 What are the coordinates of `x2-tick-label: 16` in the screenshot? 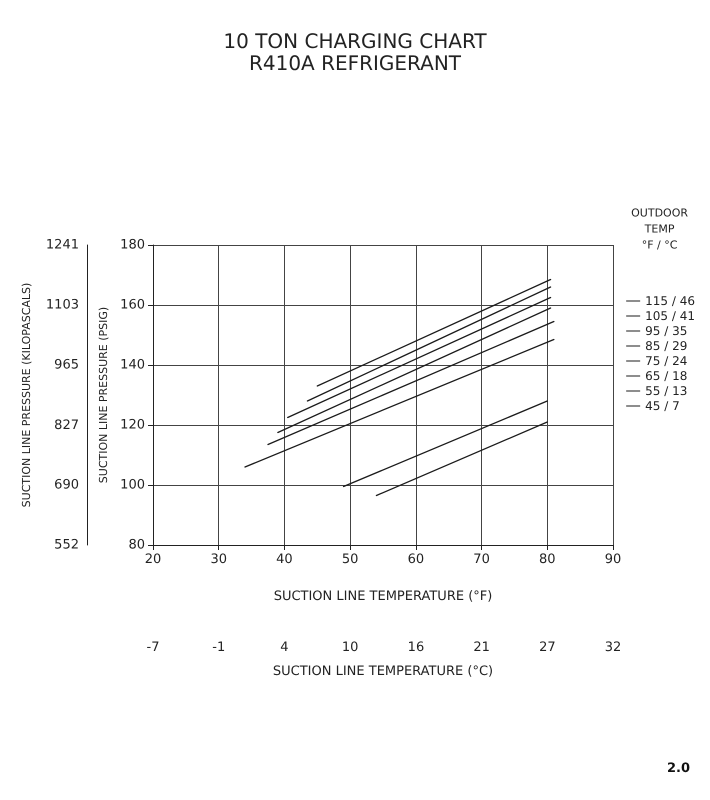 It's located at (416, 647).